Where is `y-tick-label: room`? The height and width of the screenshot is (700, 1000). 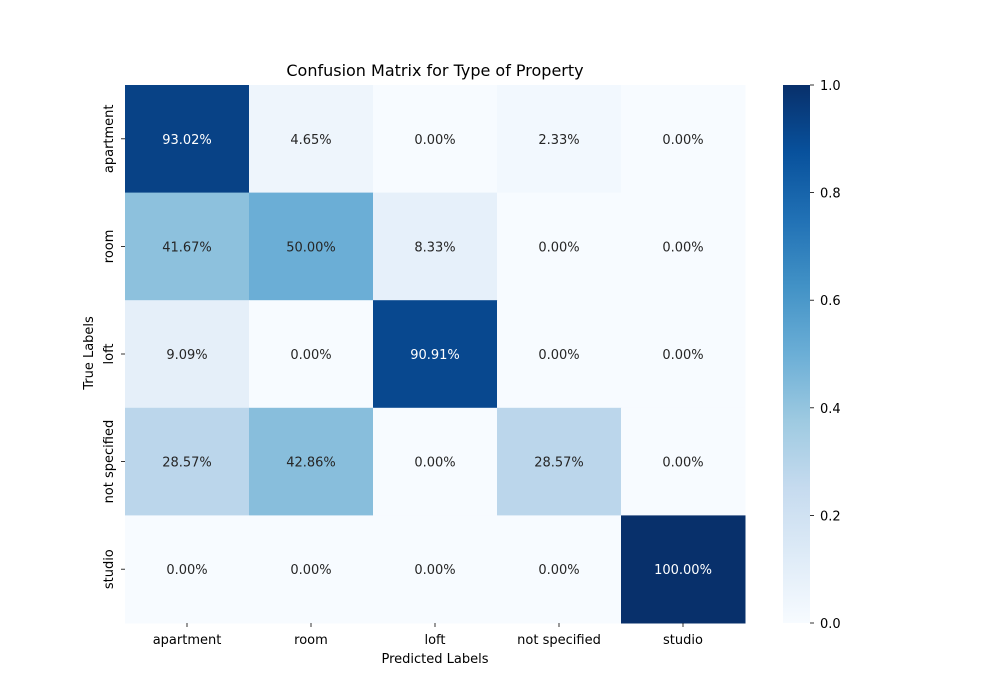 y-tick-label: room is located at coordinates (109, 247).